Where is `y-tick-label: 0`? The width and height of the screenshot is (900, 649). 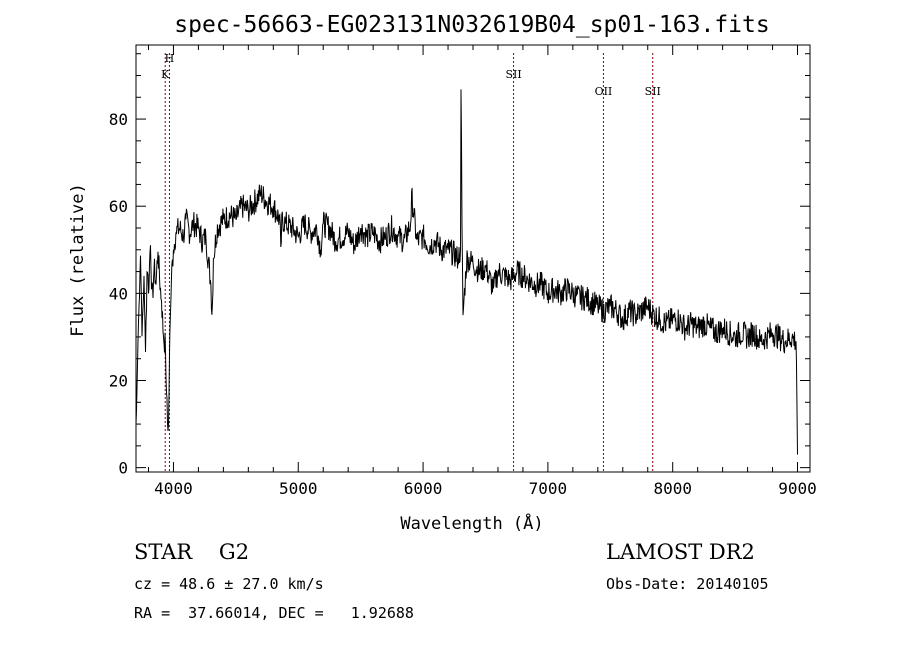 y-tick-label: 0 is located at coordinates (123, 468).